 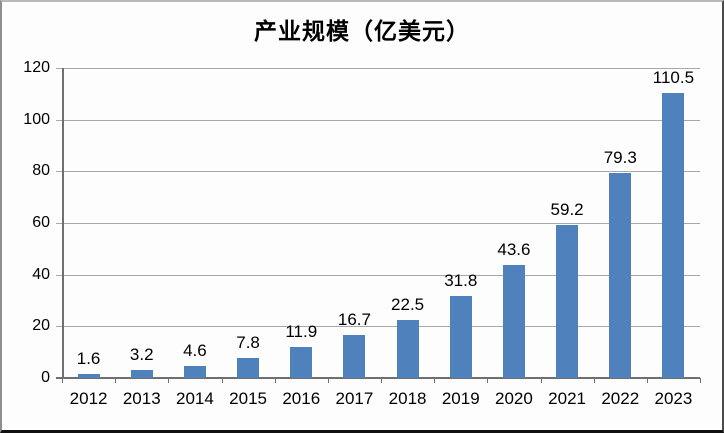 I want to click on bar-2020, so click(x=513, y=321).